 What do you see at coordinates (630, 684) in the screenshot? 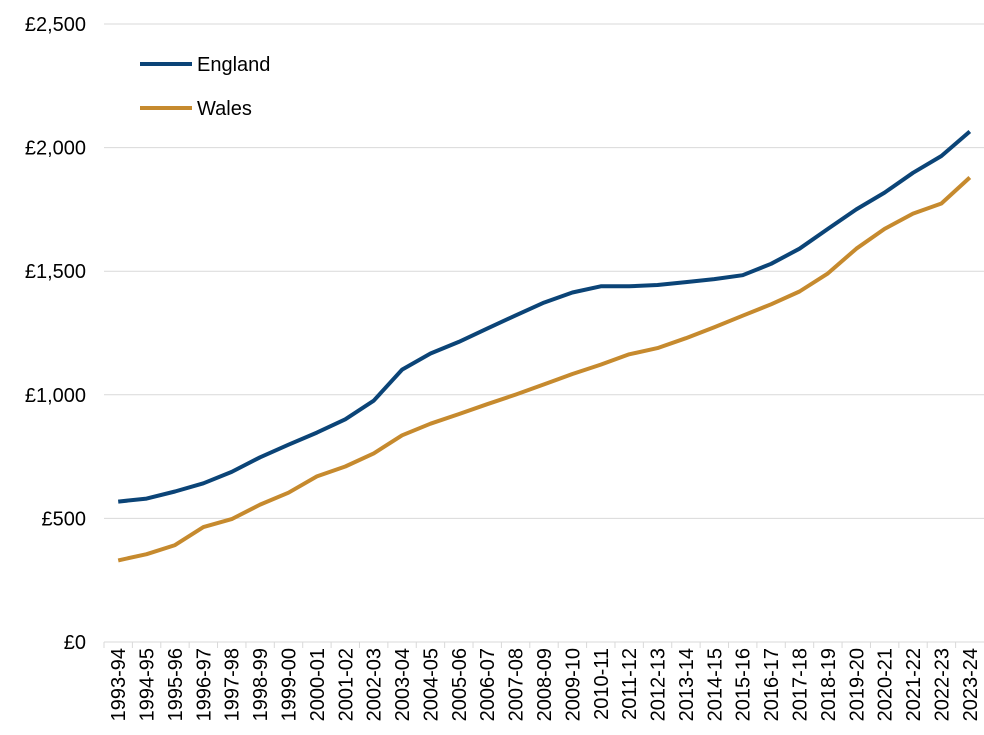
I see `x-tick-label: 2011-12` at bounding box center [630, 684].